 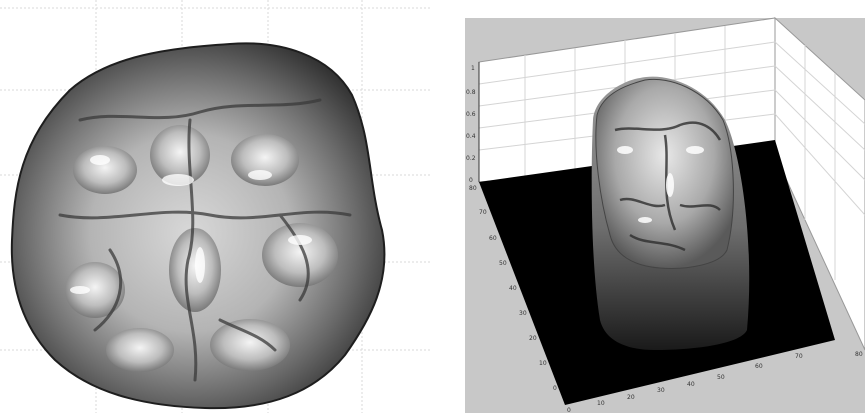 I want to click on z-tick-label: 0.2, so click(x=471, y=158).